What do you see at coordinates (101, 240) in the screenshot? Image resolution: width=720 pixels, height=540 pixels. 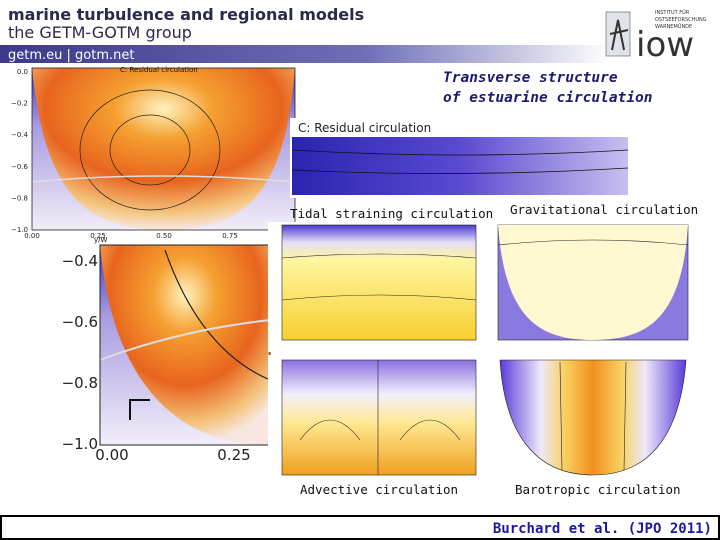 I see `main-plot-xlabel: y/W` at bounding box center [101, 240].